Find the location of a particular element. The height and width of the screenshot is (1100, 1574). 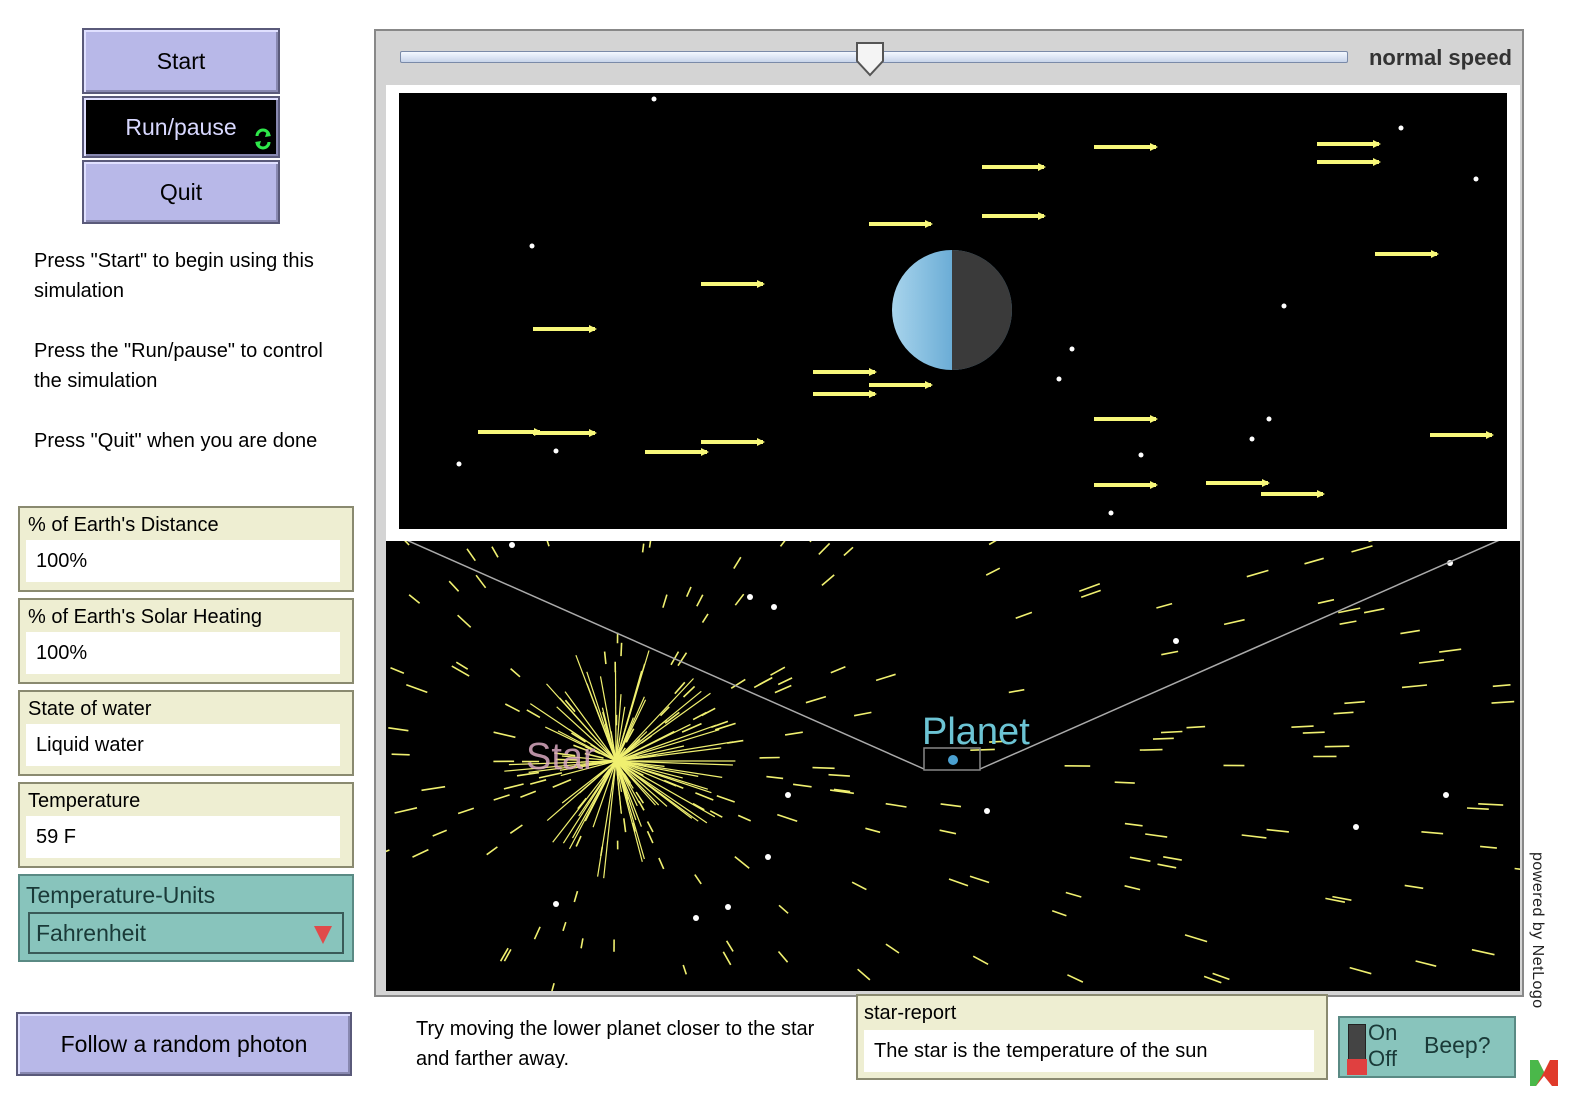

temperature-units-chooser: Temperature-Units Fahrenheit is located at coordinates (186, 918).